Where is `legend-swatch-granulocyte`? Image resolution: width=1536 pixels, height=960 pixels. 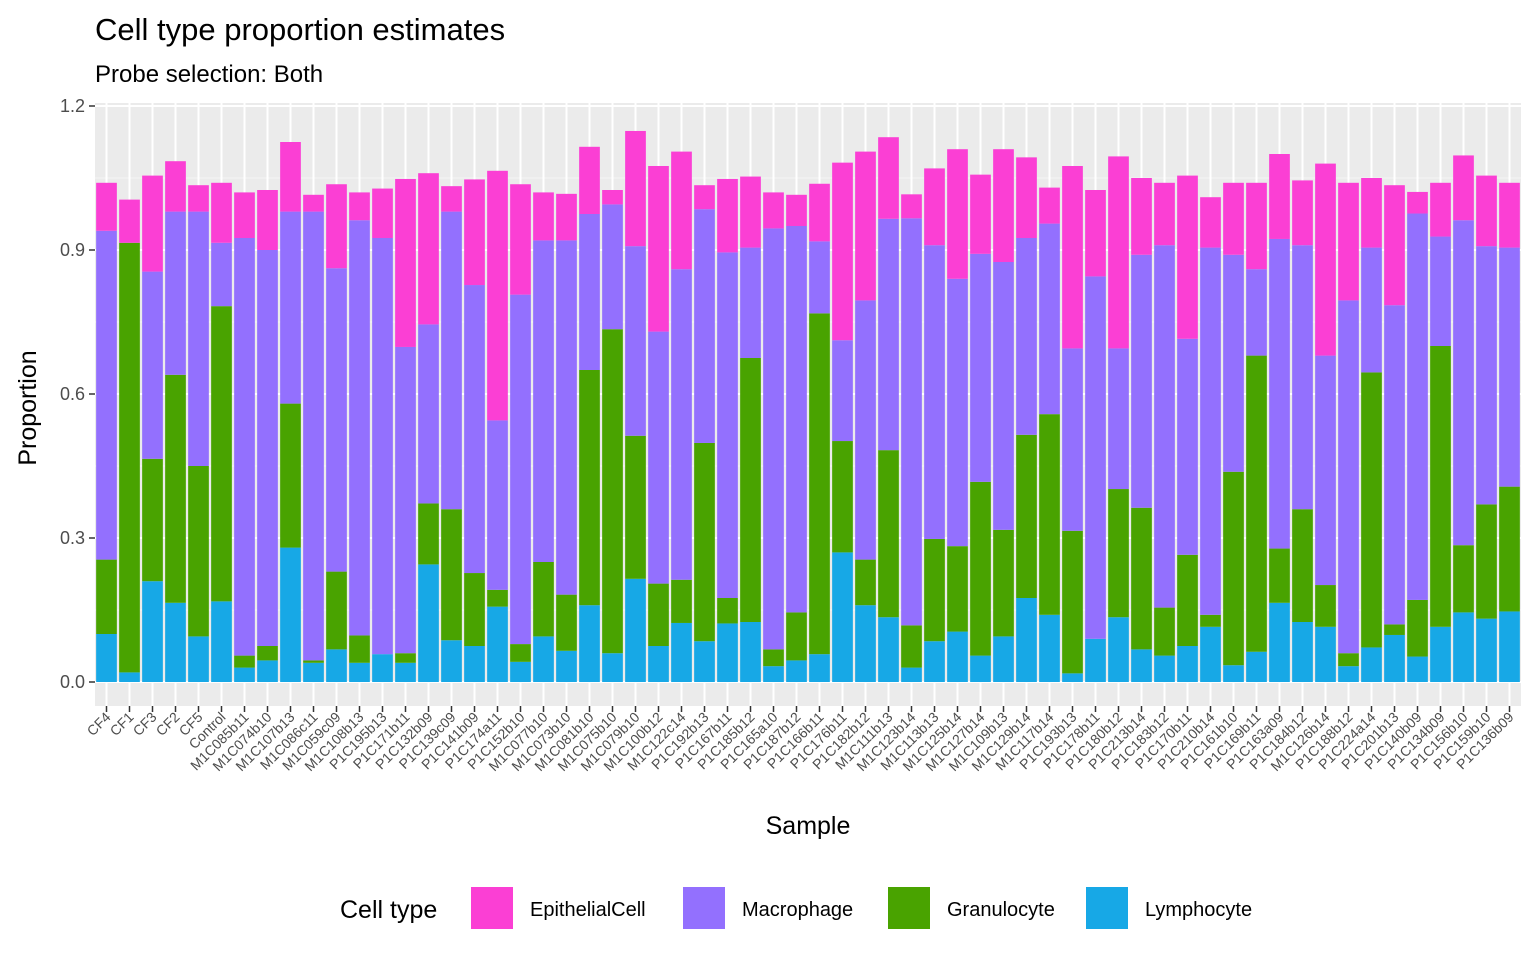 legend-swatch-granulocyte is located at coordinates (909, 908).